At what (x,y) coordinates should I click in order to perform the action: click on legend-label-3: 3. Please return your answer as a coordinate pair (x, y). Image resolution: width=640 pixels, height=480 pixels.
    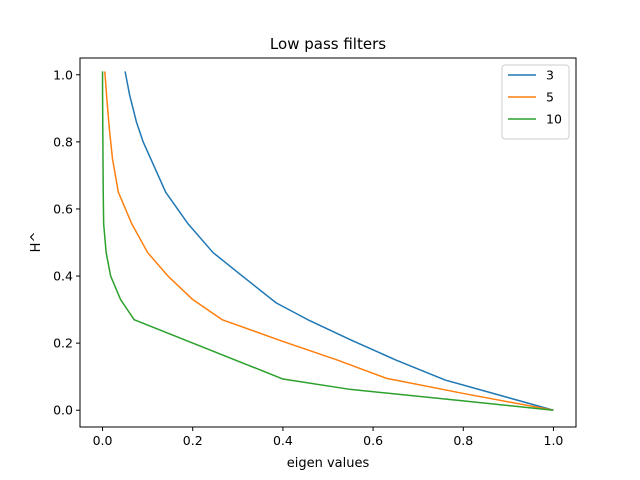
    Looking at the image, I should click on (550, 75).